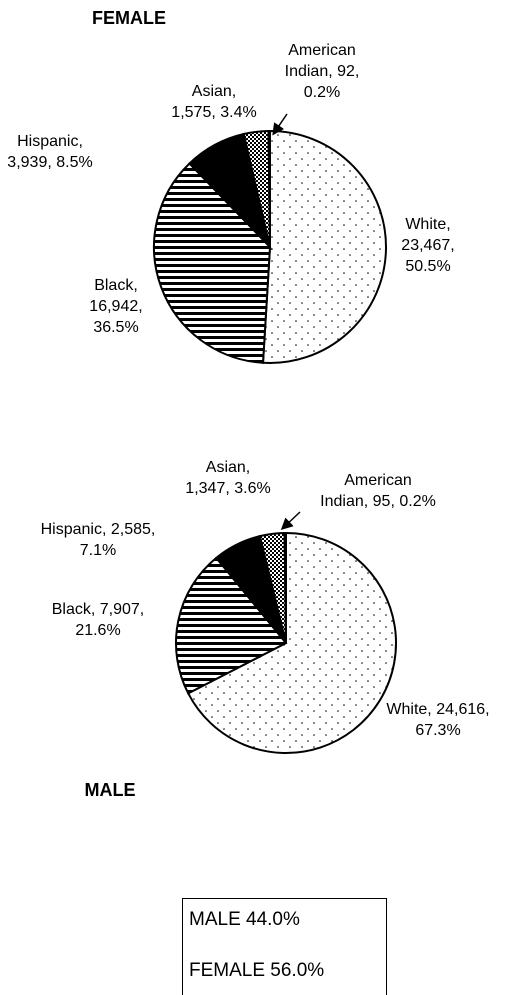  I want to click on male-chart-title: MALE, so click(110, 790).